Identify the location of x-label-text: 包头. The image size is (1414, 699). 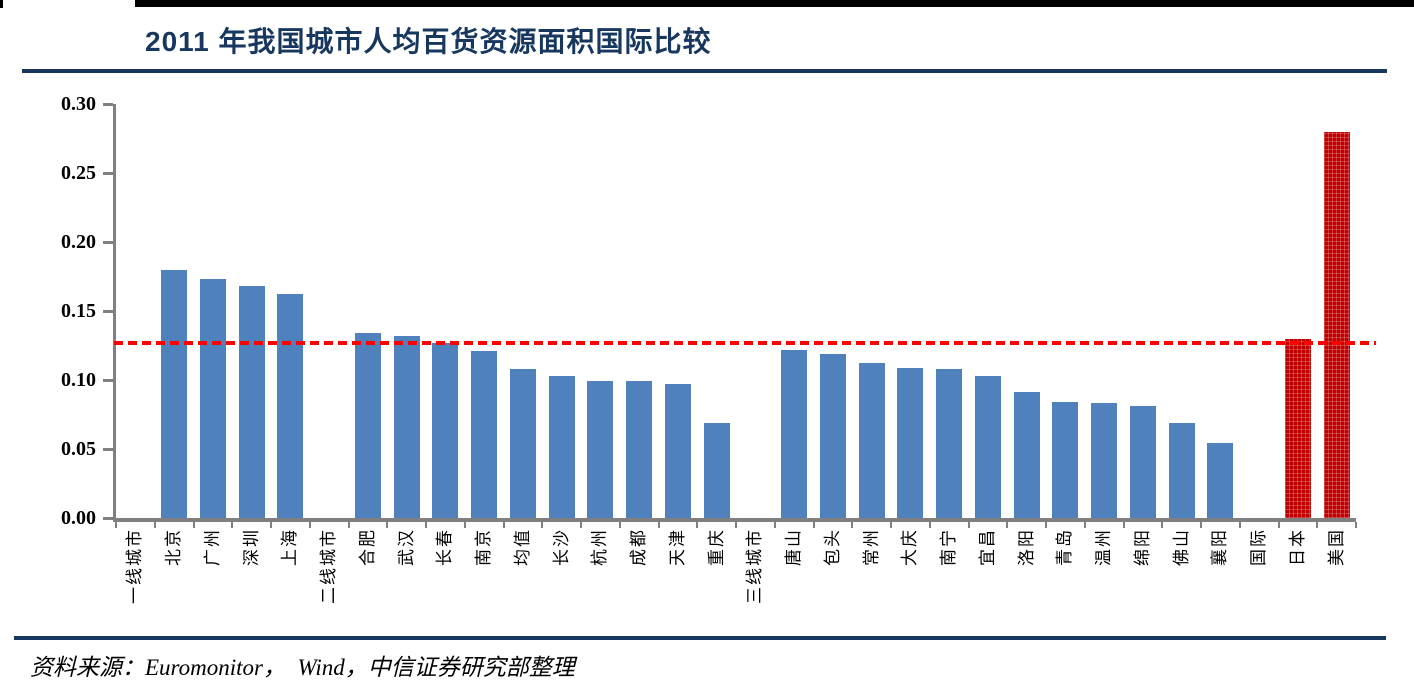
(832, 547).